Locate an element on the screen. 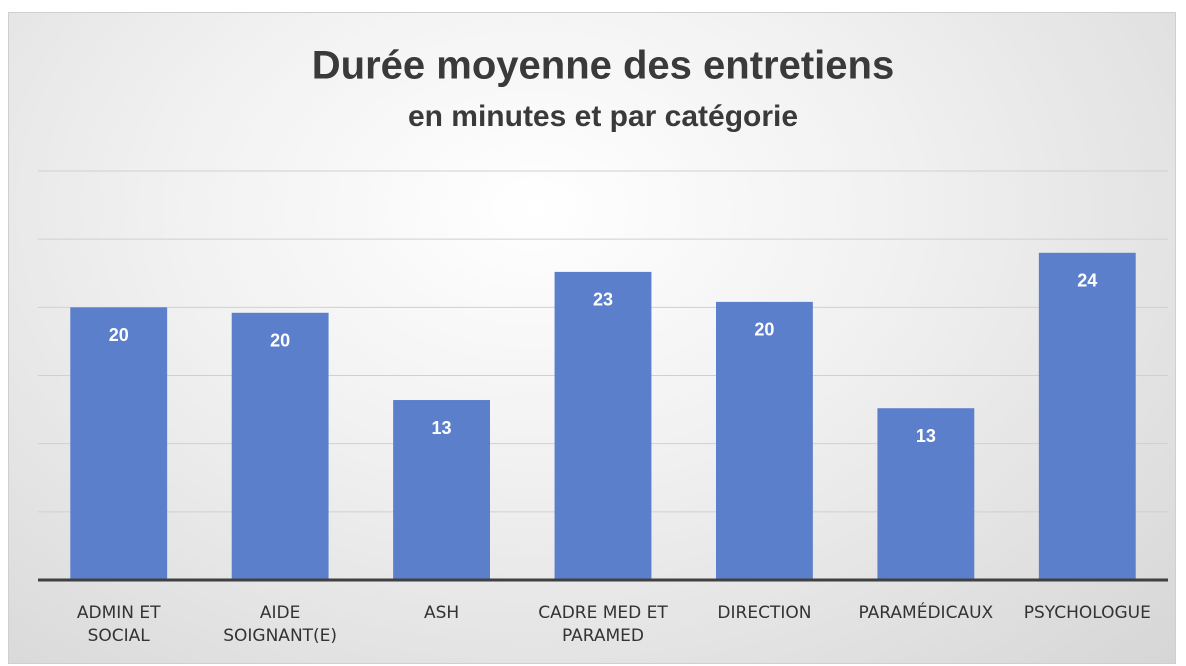 The image size is (1186, 666). chart-title: Durée moyenne des entretiens is located at coordinates (603, 66).